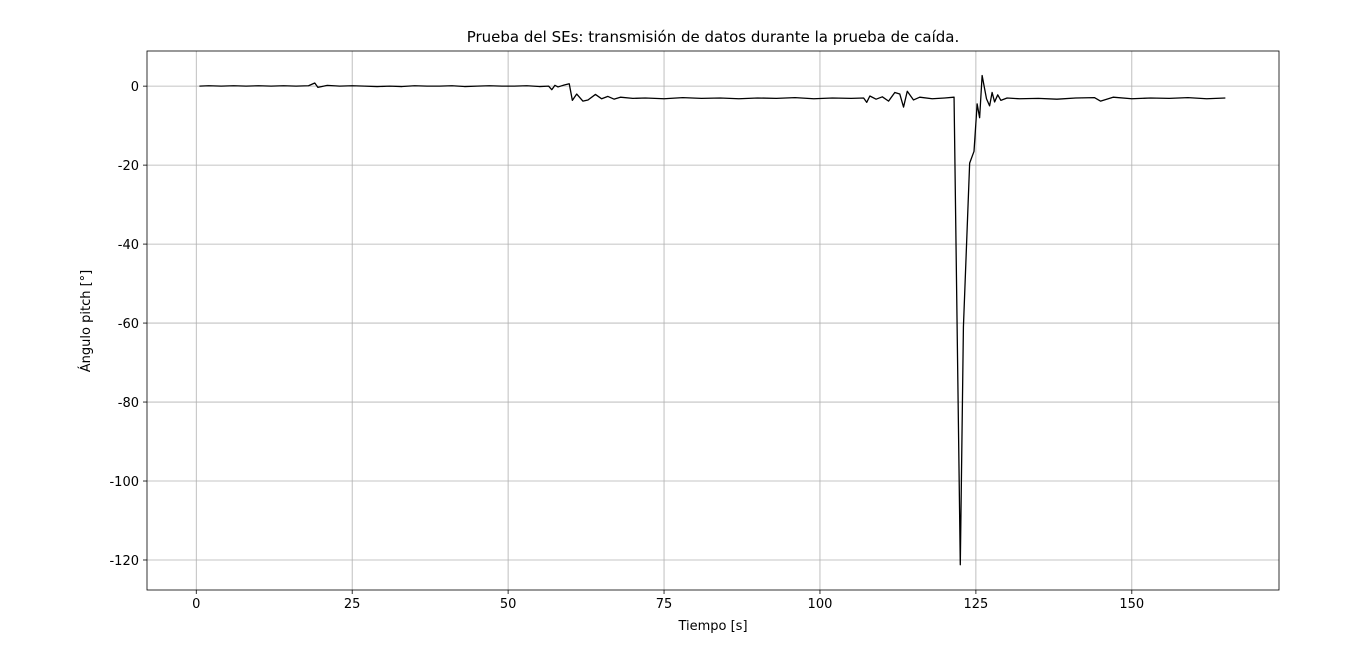 Image resolution: width=1366 pixels, height=671 pixels. I want to click on x-tick-label: 150, so click(1131, 604).